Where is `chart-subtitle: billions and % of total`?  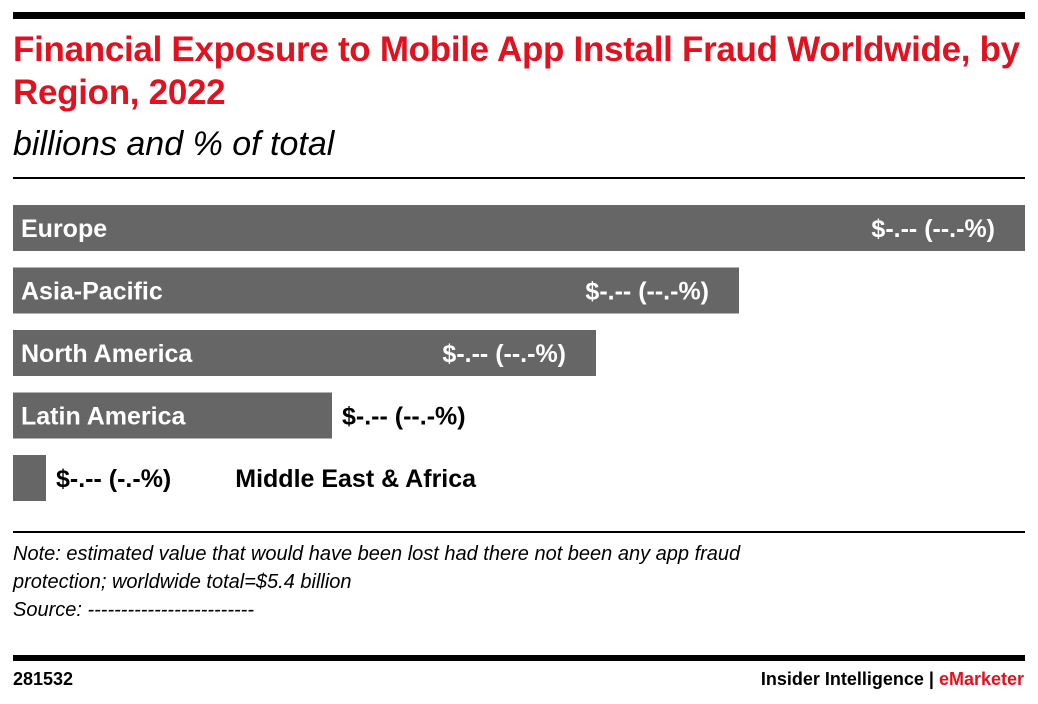 chart-subtitle: billions and % of total is located at coordinates (174, 144).